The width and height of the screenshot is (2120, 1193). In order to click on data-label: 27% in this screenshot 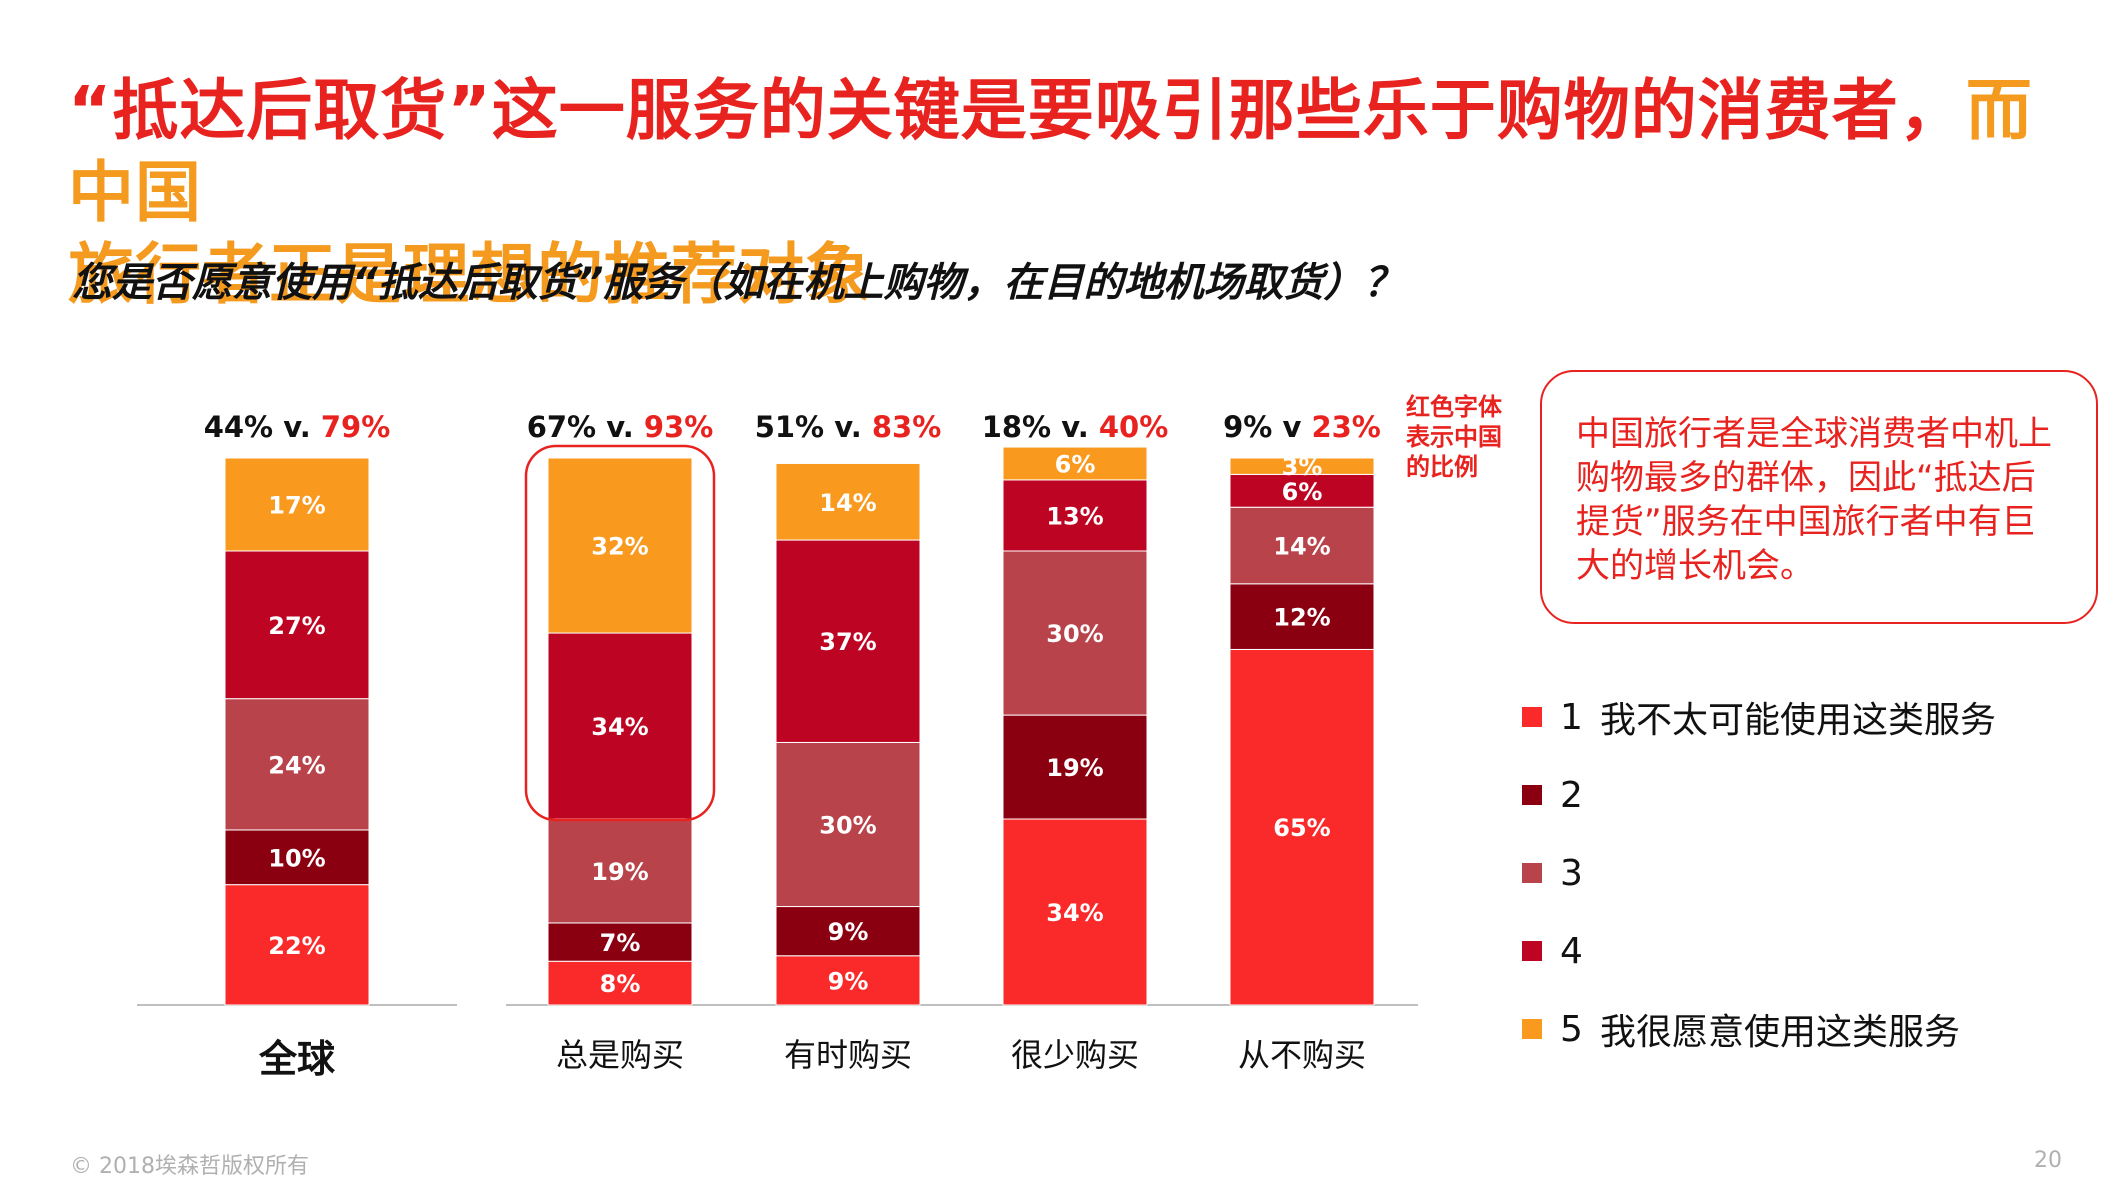, I will do `click(296, 626)`.